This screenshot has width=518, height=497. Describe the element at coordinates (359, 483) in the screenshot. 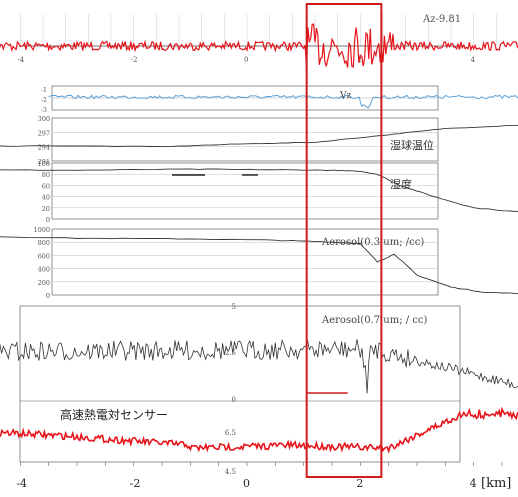

I see `x-tick-label: 2` at that location.